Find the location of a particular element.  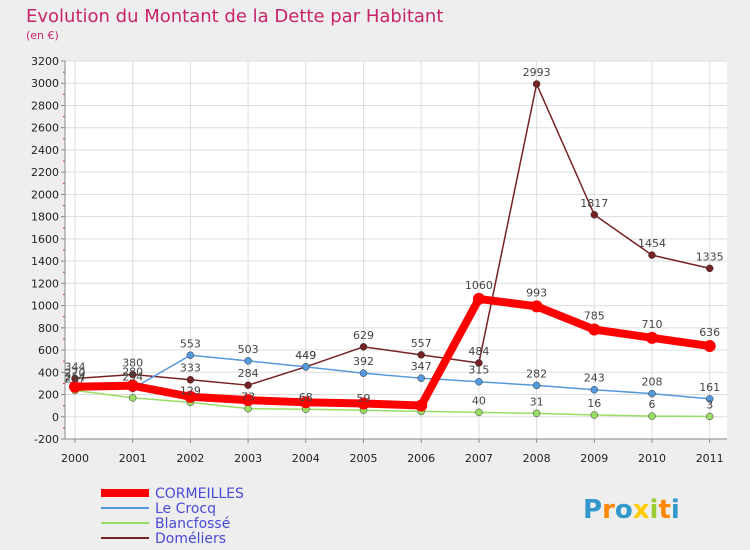

chart-subtitle: (en €) is located at coordinates (42, 35).